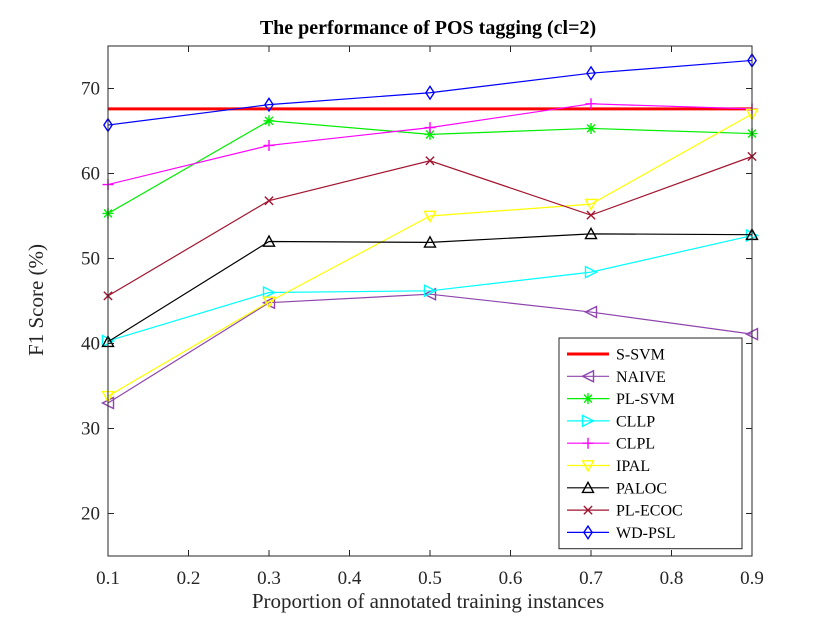 The image size is (830, 623). What do you see at coordinates (588, 421) in the screenshot?
I see `legend-marker-cllp` at bounding box center [588, 421].